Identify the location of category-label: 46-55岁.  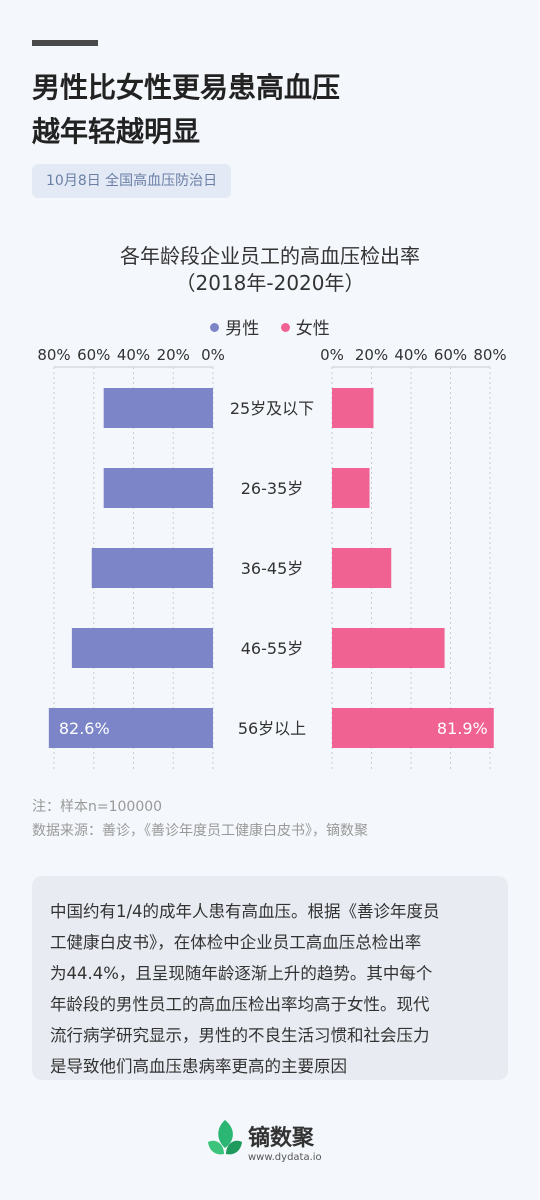
(272, 648).